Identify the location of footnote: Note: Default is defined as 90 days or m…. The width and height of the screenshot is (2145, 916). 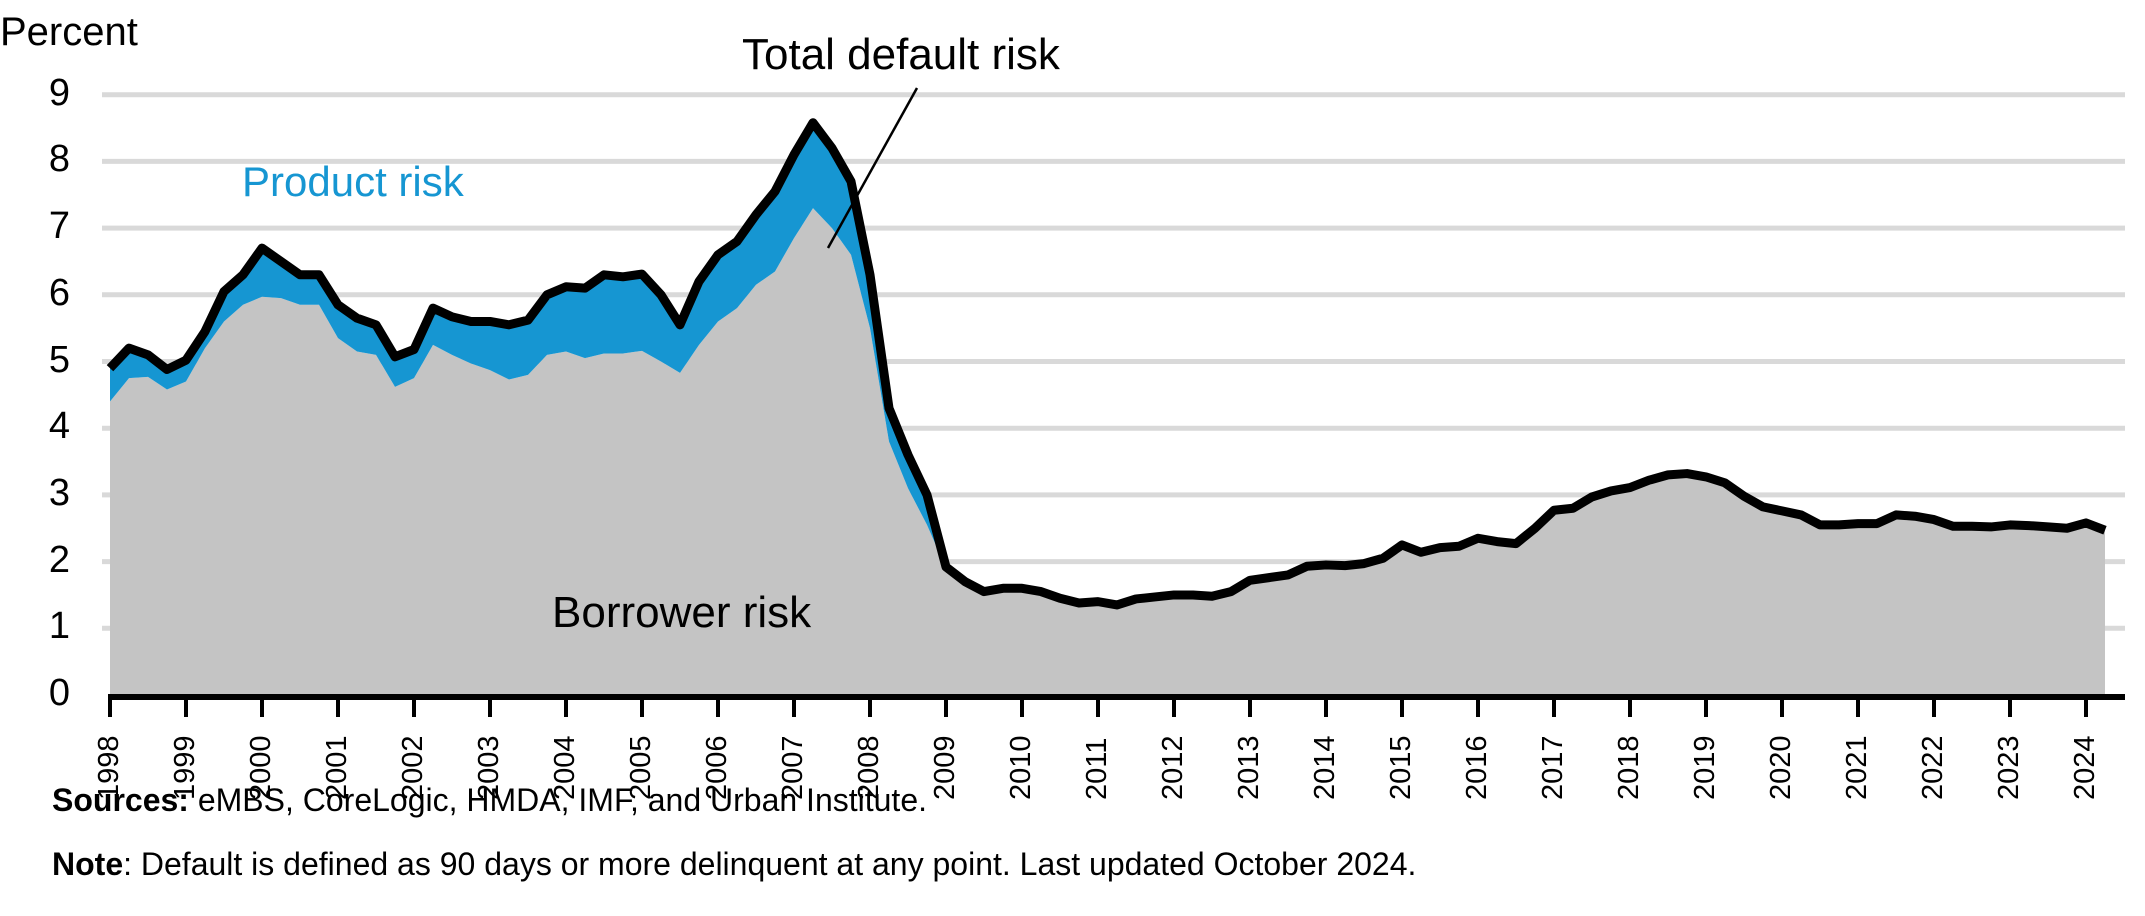
(734, 864).